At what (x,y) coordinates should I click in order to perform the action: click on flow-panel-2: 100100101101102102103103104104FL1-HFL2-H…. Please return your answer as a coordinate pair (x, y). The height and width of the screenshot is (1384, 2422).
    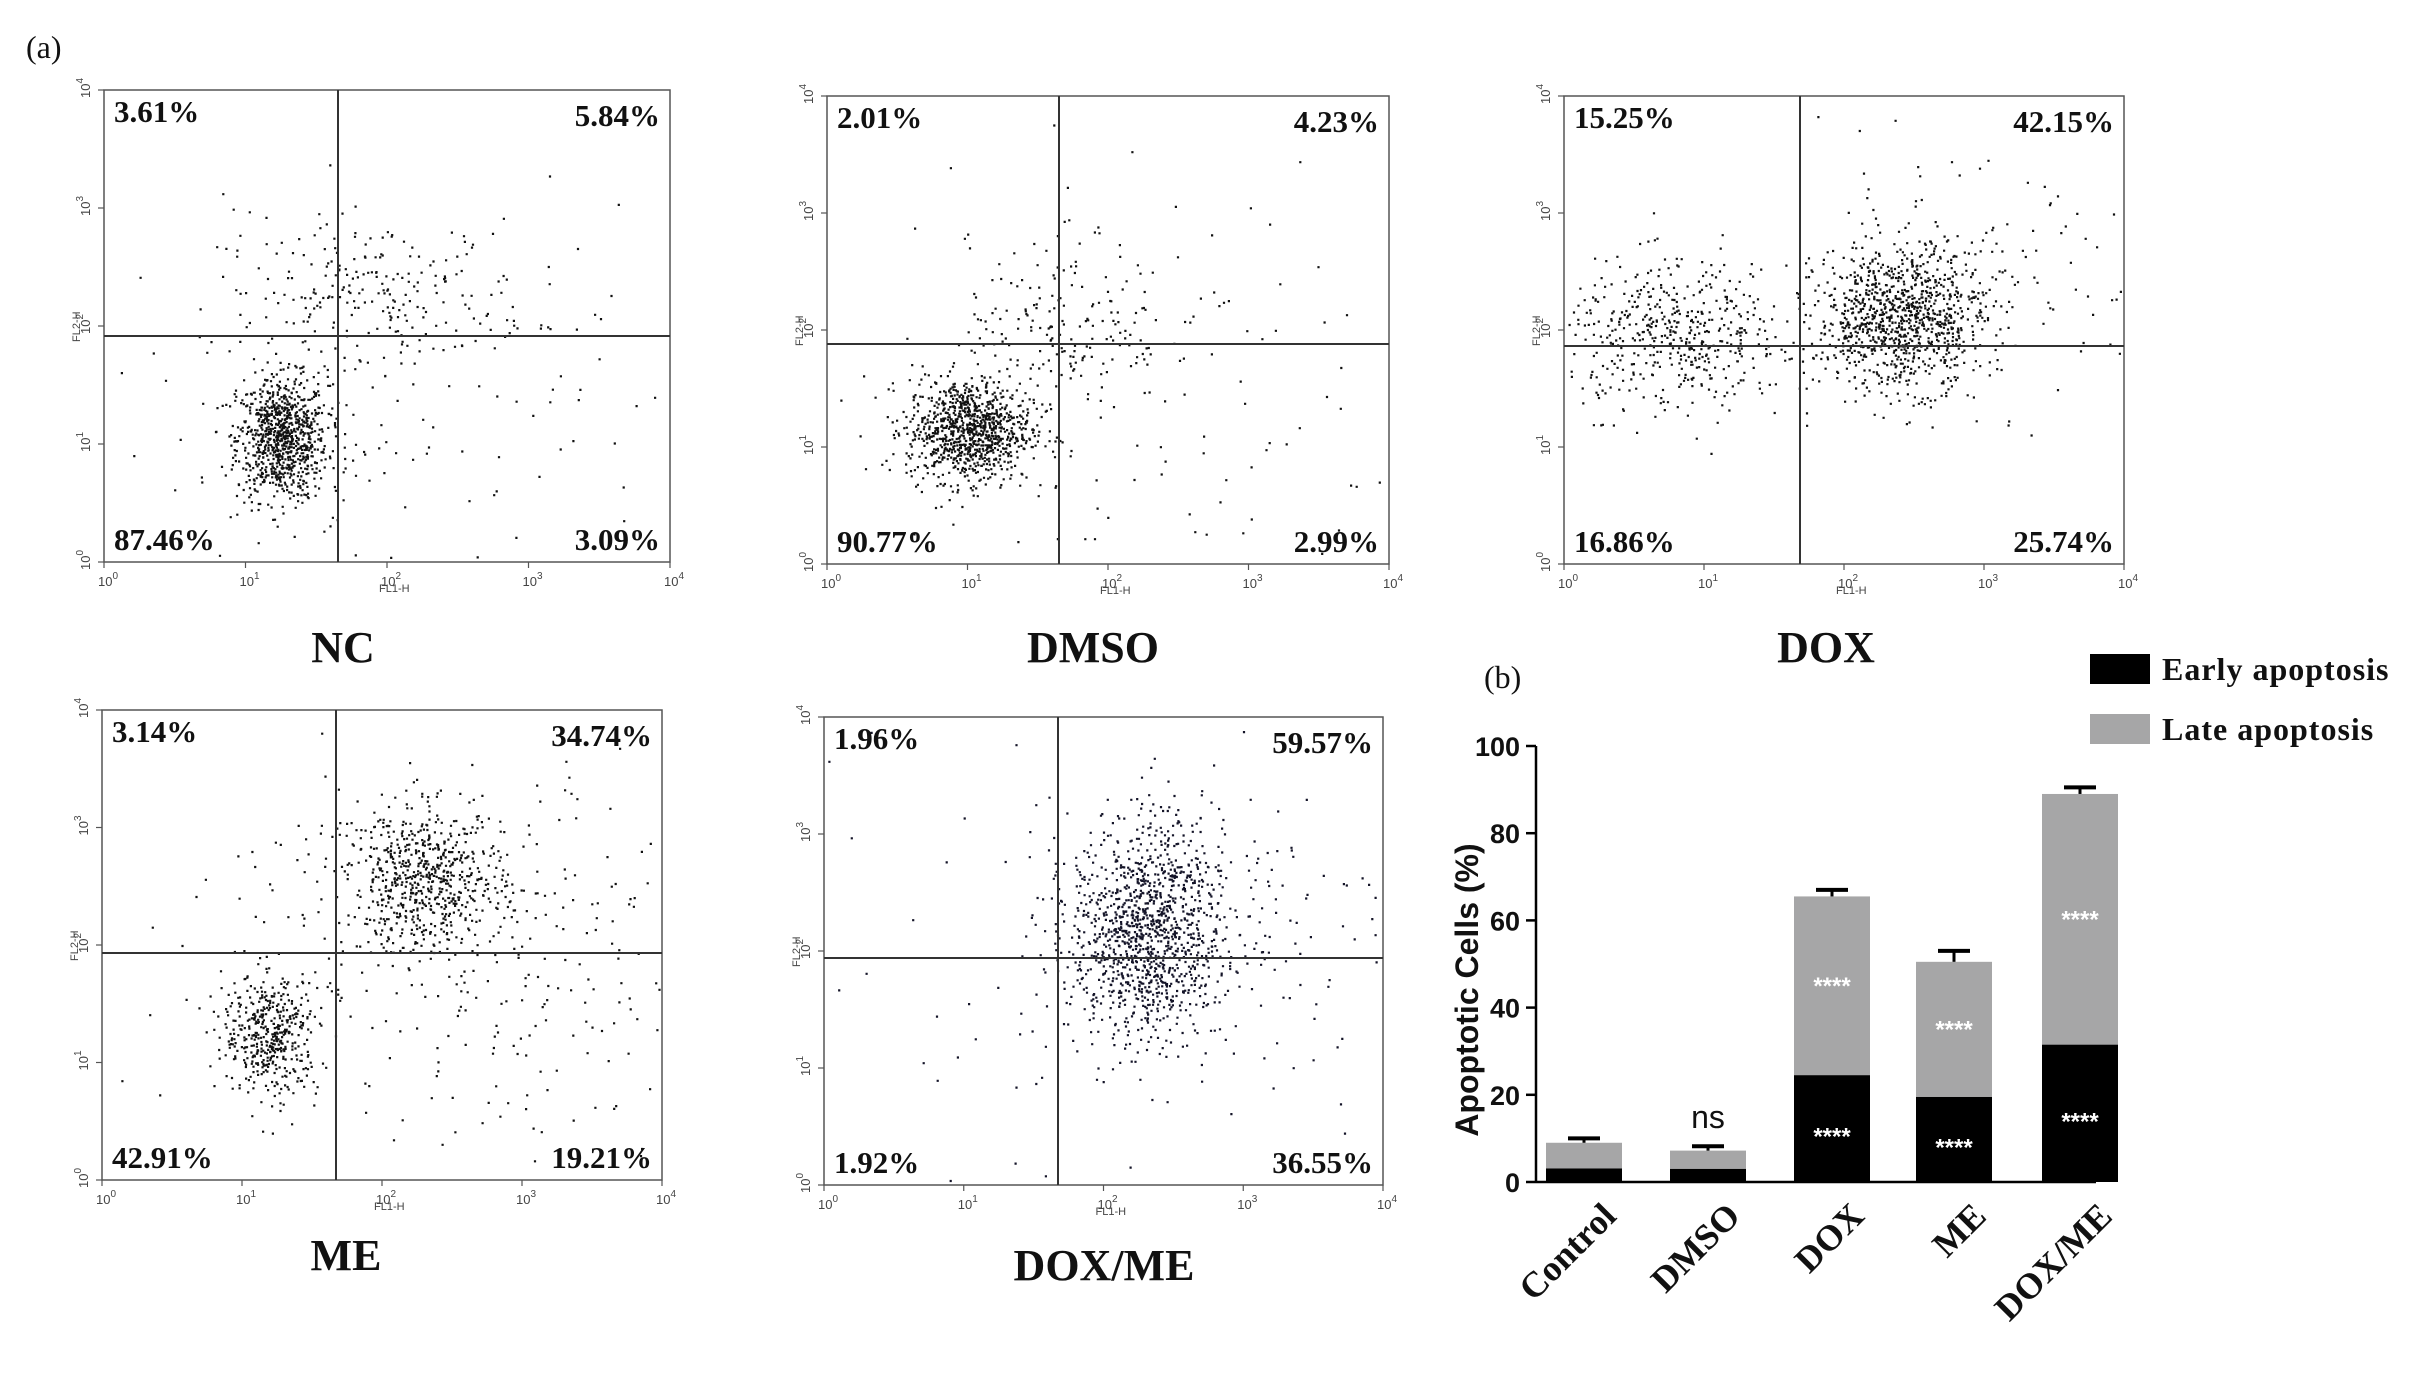
    Looking at the image, I should click on (1098, 378).